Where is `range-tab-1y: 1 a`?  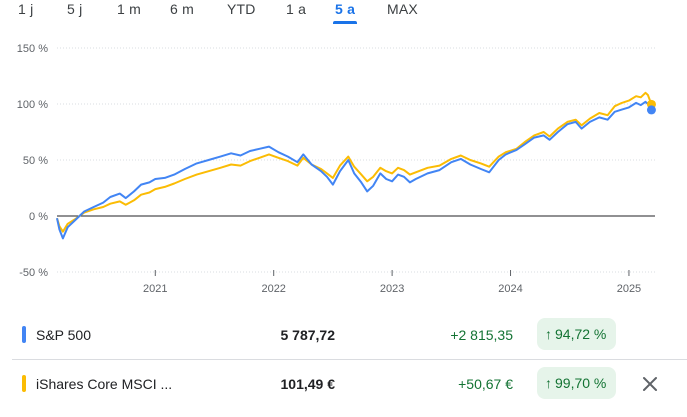 range-tab-1y: 1 a is located at coordinates (296, 9).